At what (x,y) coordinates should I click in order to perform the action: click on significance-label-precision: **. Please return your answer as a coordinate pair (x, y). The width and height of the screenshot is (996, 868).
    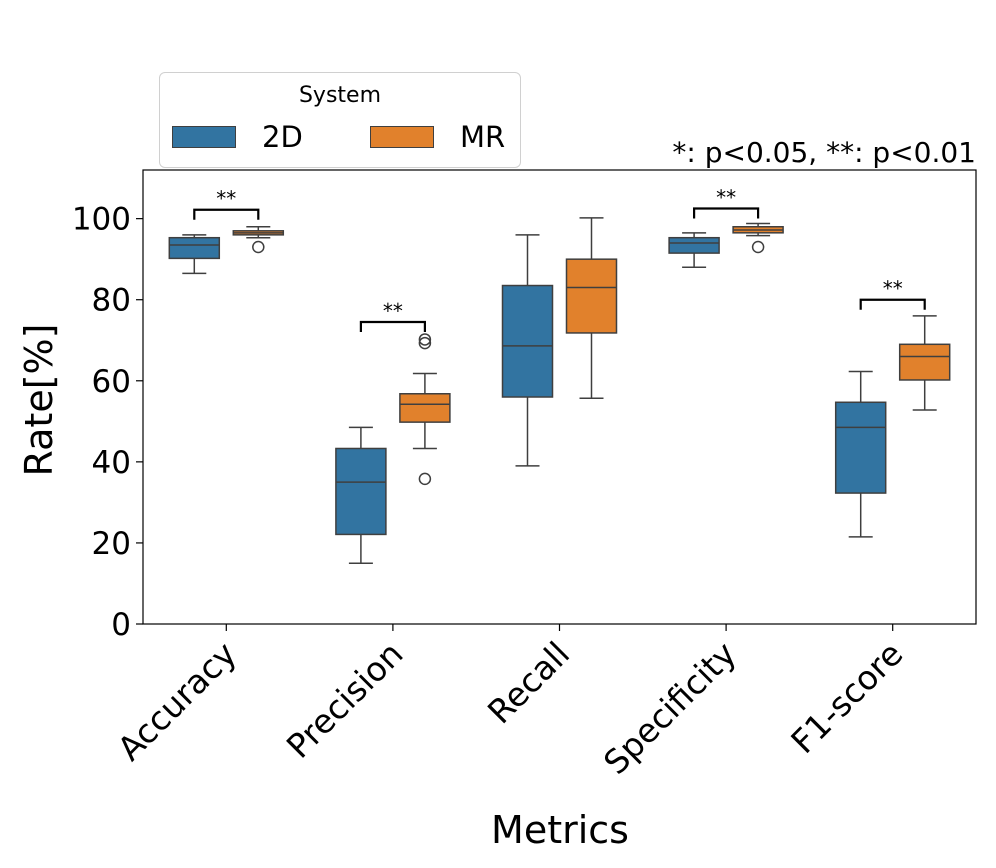
    Looking at the image, I should click on (393, 311).